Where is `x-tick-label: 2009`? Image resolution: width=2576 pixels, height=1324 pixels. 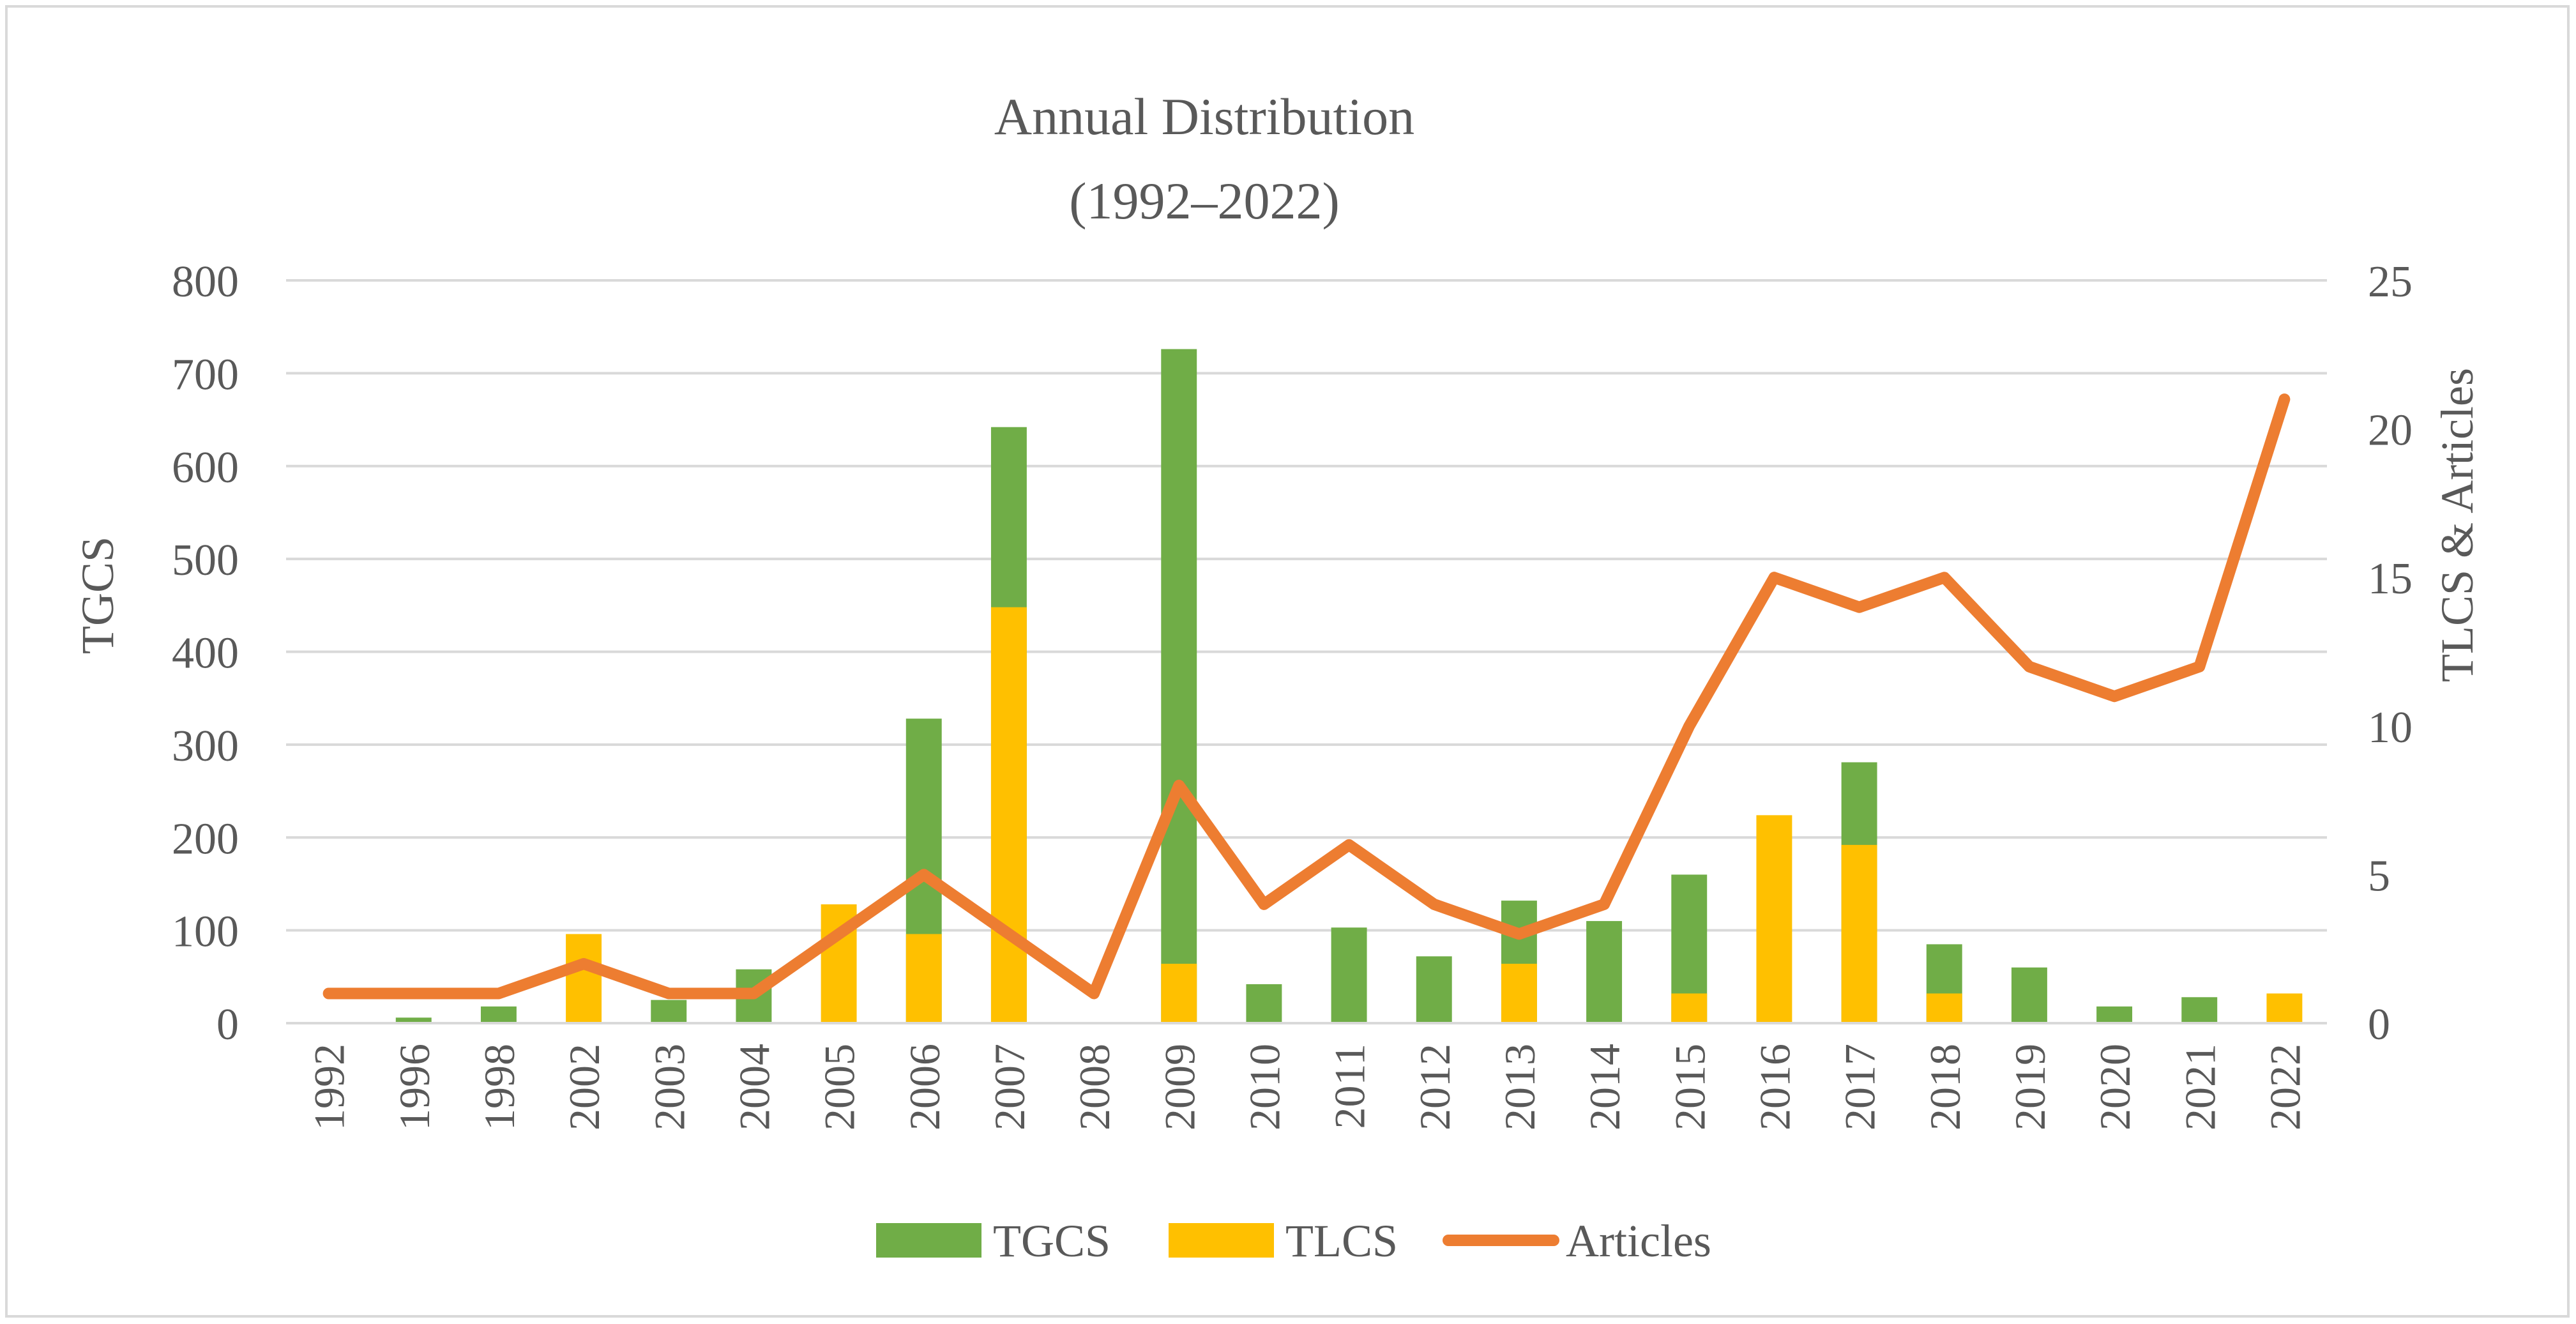
x-tick-label: 2009 is located at coordinates (1179, 1087).